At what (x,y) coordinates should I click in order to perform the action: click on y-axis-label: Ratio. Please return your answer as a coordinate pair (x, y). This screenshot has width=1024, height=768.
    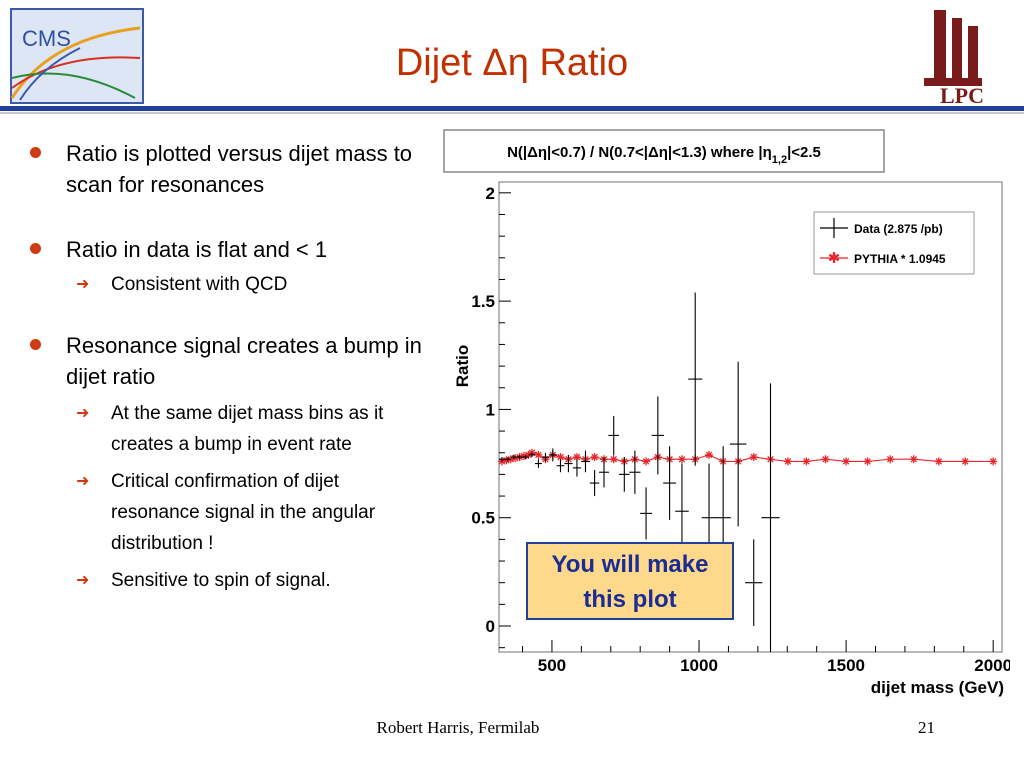
    Looking at the image, I should click on (462, 366).